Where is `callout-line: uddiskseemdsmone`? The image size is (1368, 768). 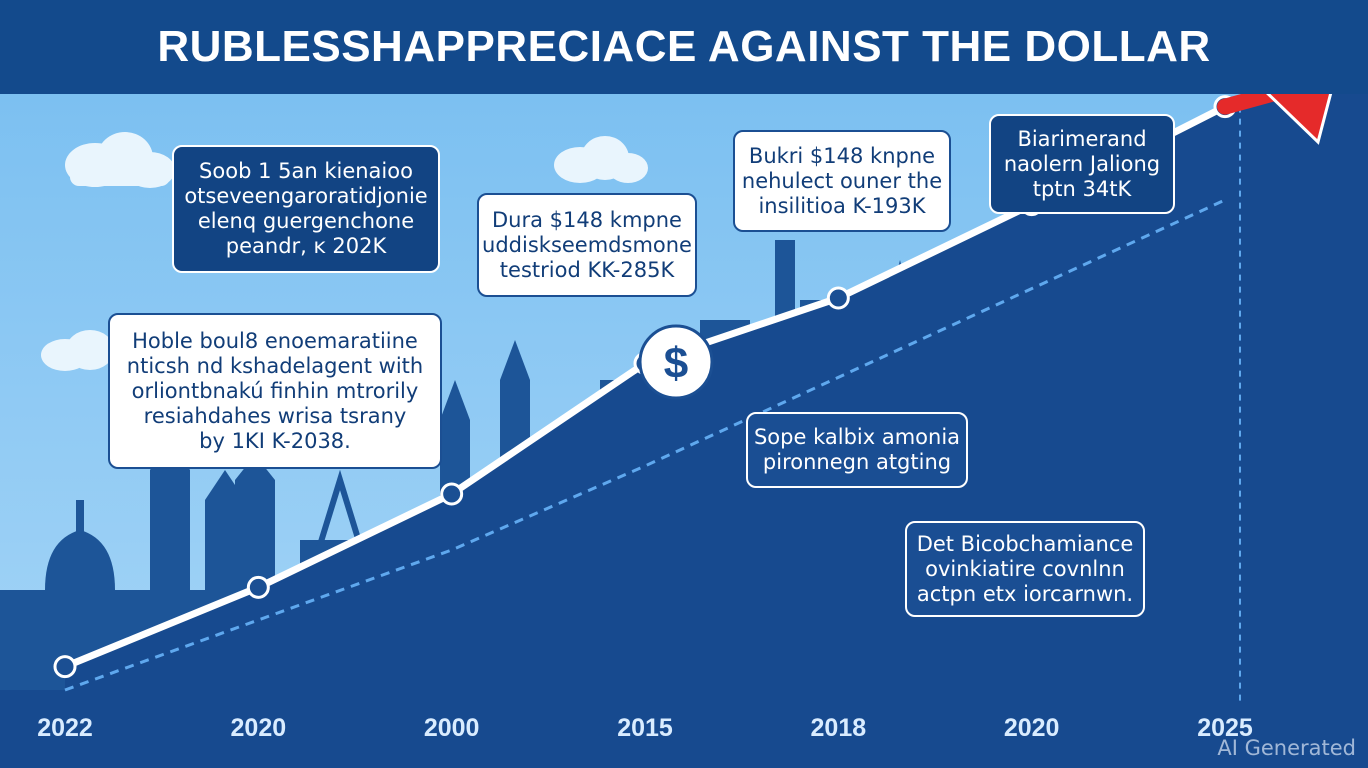
callout-line: uddiskseemdsmone is located at coordinates (587, 244).